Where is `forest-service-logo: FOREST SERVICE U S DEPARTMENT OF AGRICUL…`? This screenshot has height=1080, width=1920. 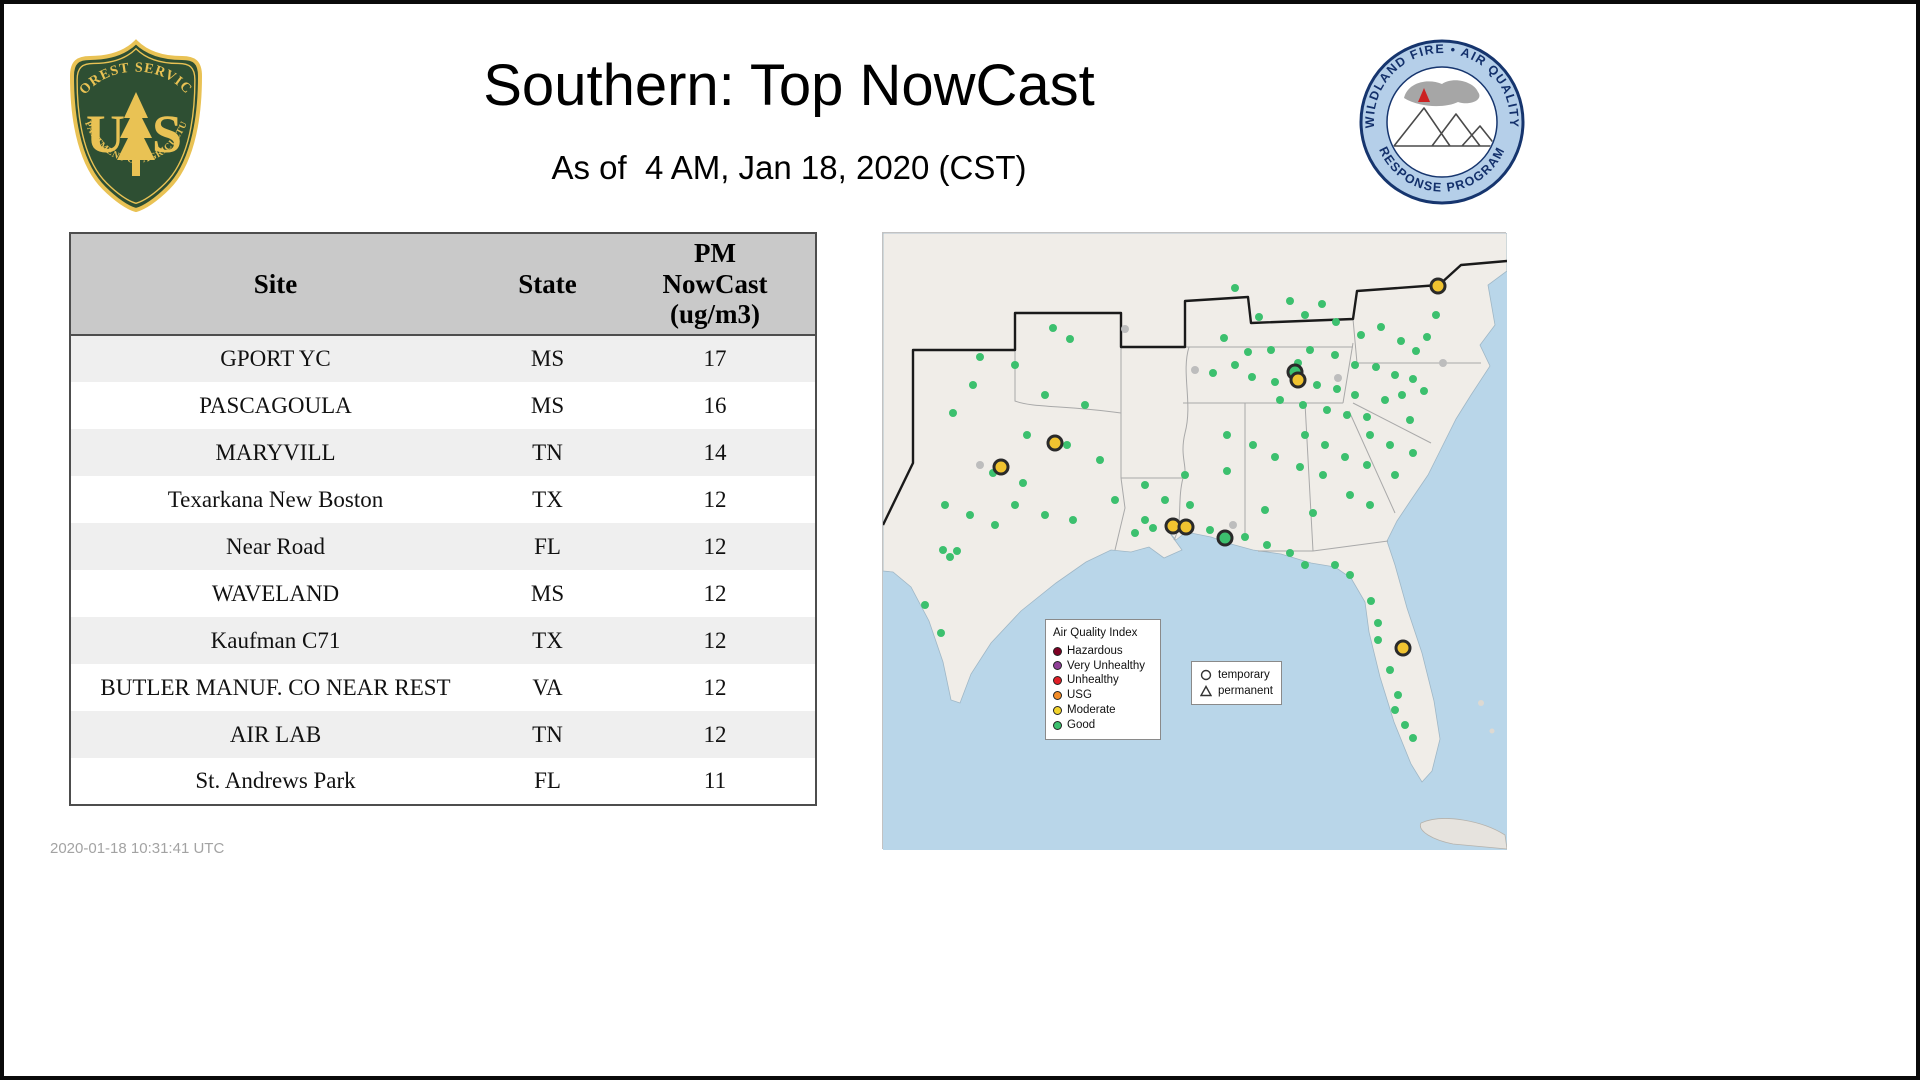
forest-service-logo: FOREST SERVICE U S DEPARTMENT OF AGRICUL… is located at coordinates (131, 124).